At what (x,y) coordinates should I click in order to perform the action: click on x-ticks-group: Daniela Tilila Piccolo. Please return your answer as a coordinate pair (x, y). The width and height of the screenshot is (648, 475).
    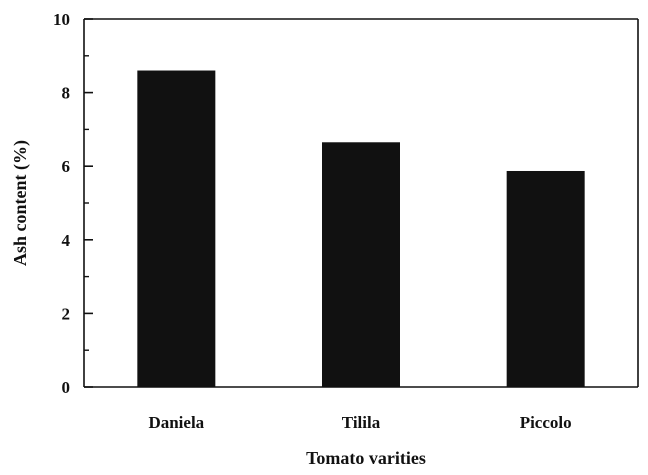
    Looking at the image, I should click on (359, 422).